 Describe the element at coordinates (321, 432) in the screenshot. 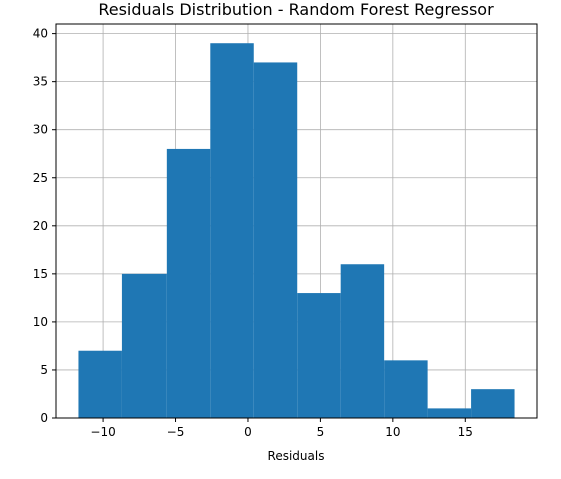

I see `x-tick-label: 5` at that location.